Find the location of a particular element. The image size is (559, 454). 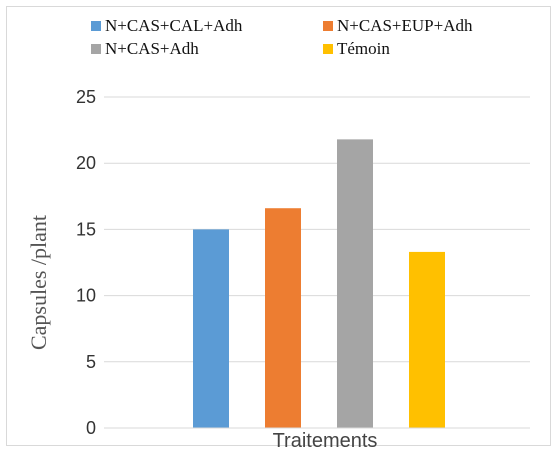

y-tick-label: 5 is located at coordinates (91, 362).